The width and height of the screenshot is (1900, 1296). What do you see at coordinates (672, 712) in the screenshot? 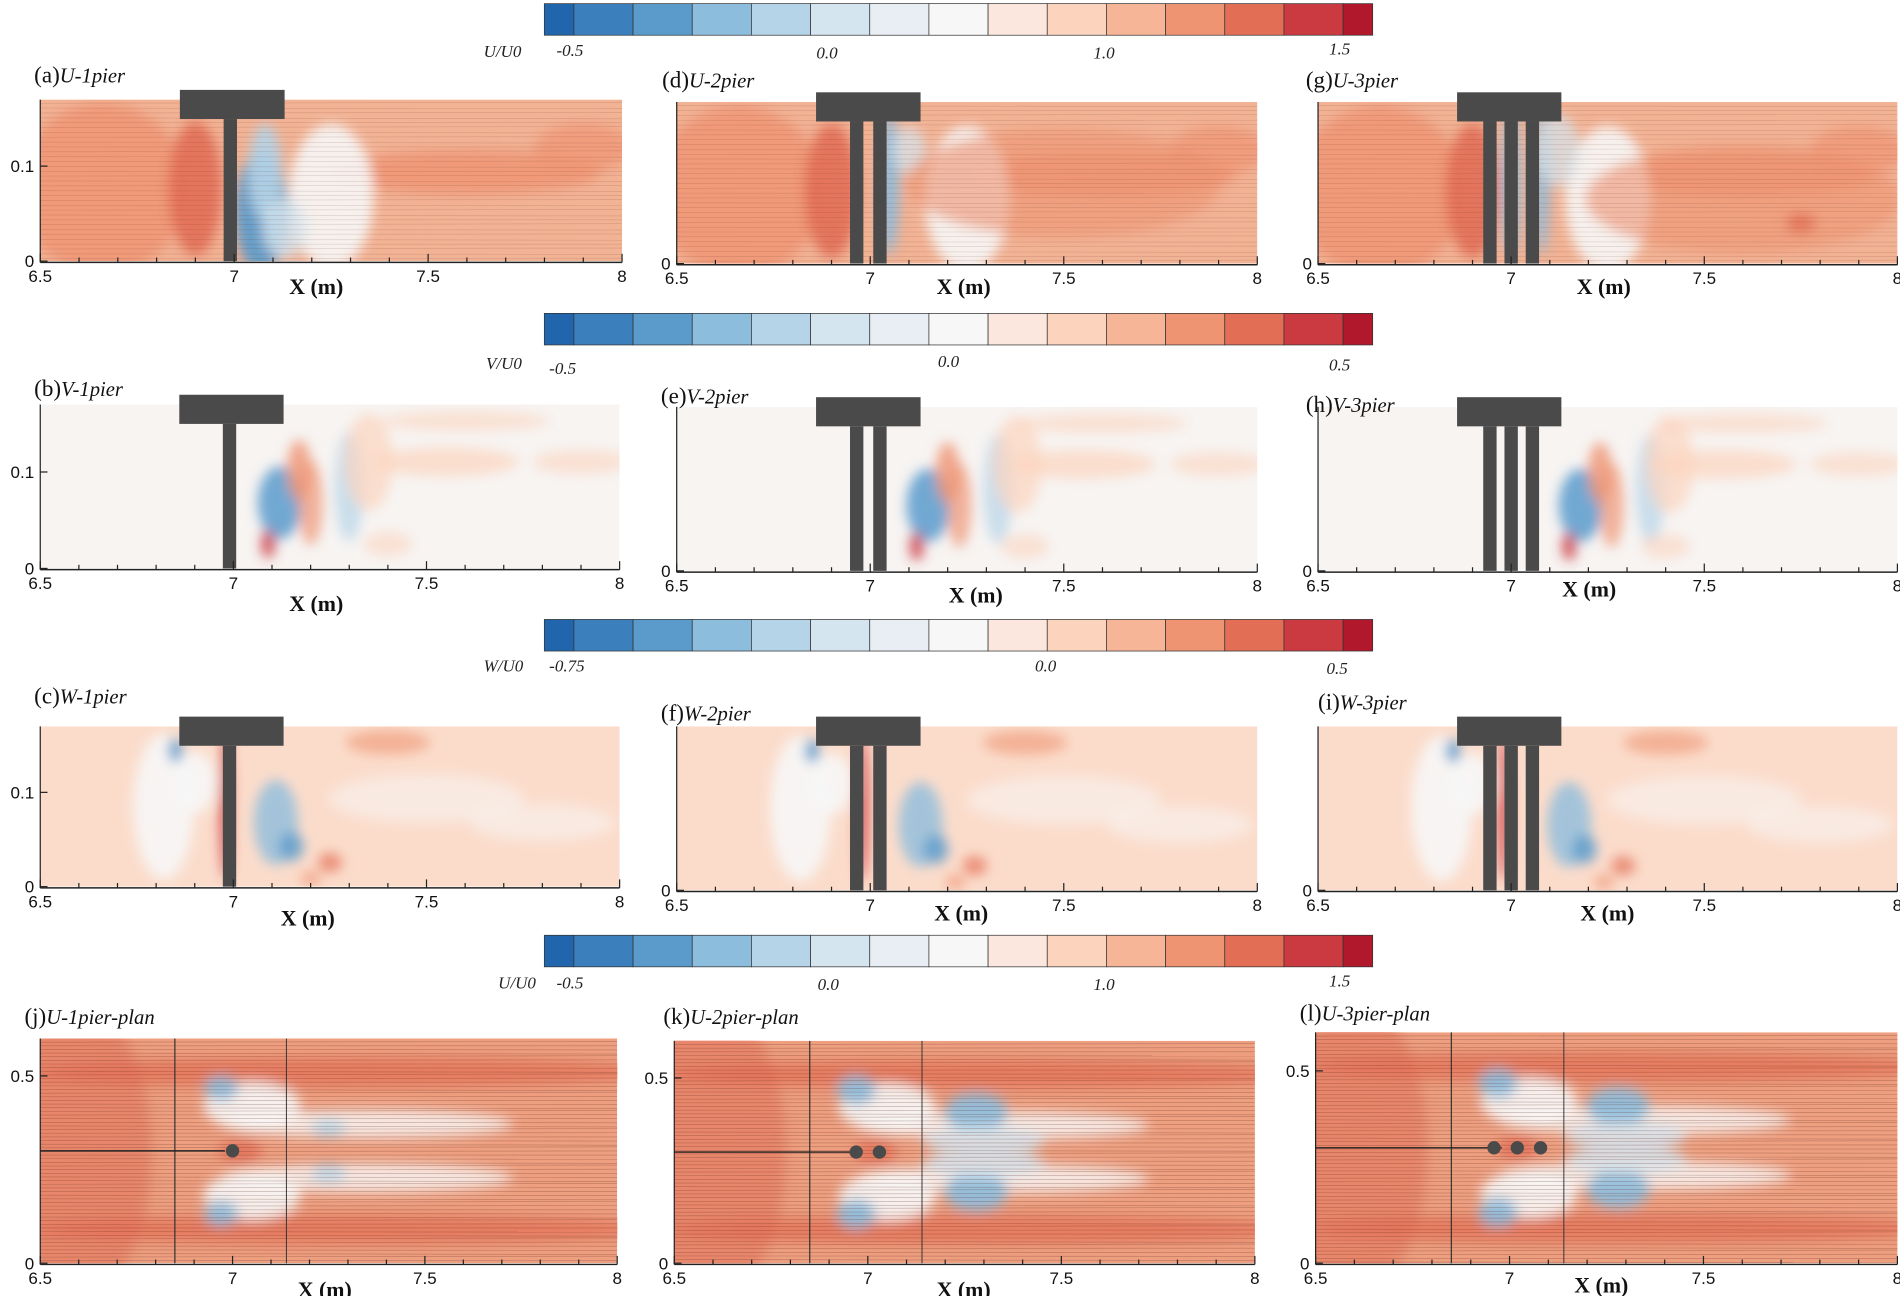
I see `panel-letter: (f)` at bounding box center [672, 712].